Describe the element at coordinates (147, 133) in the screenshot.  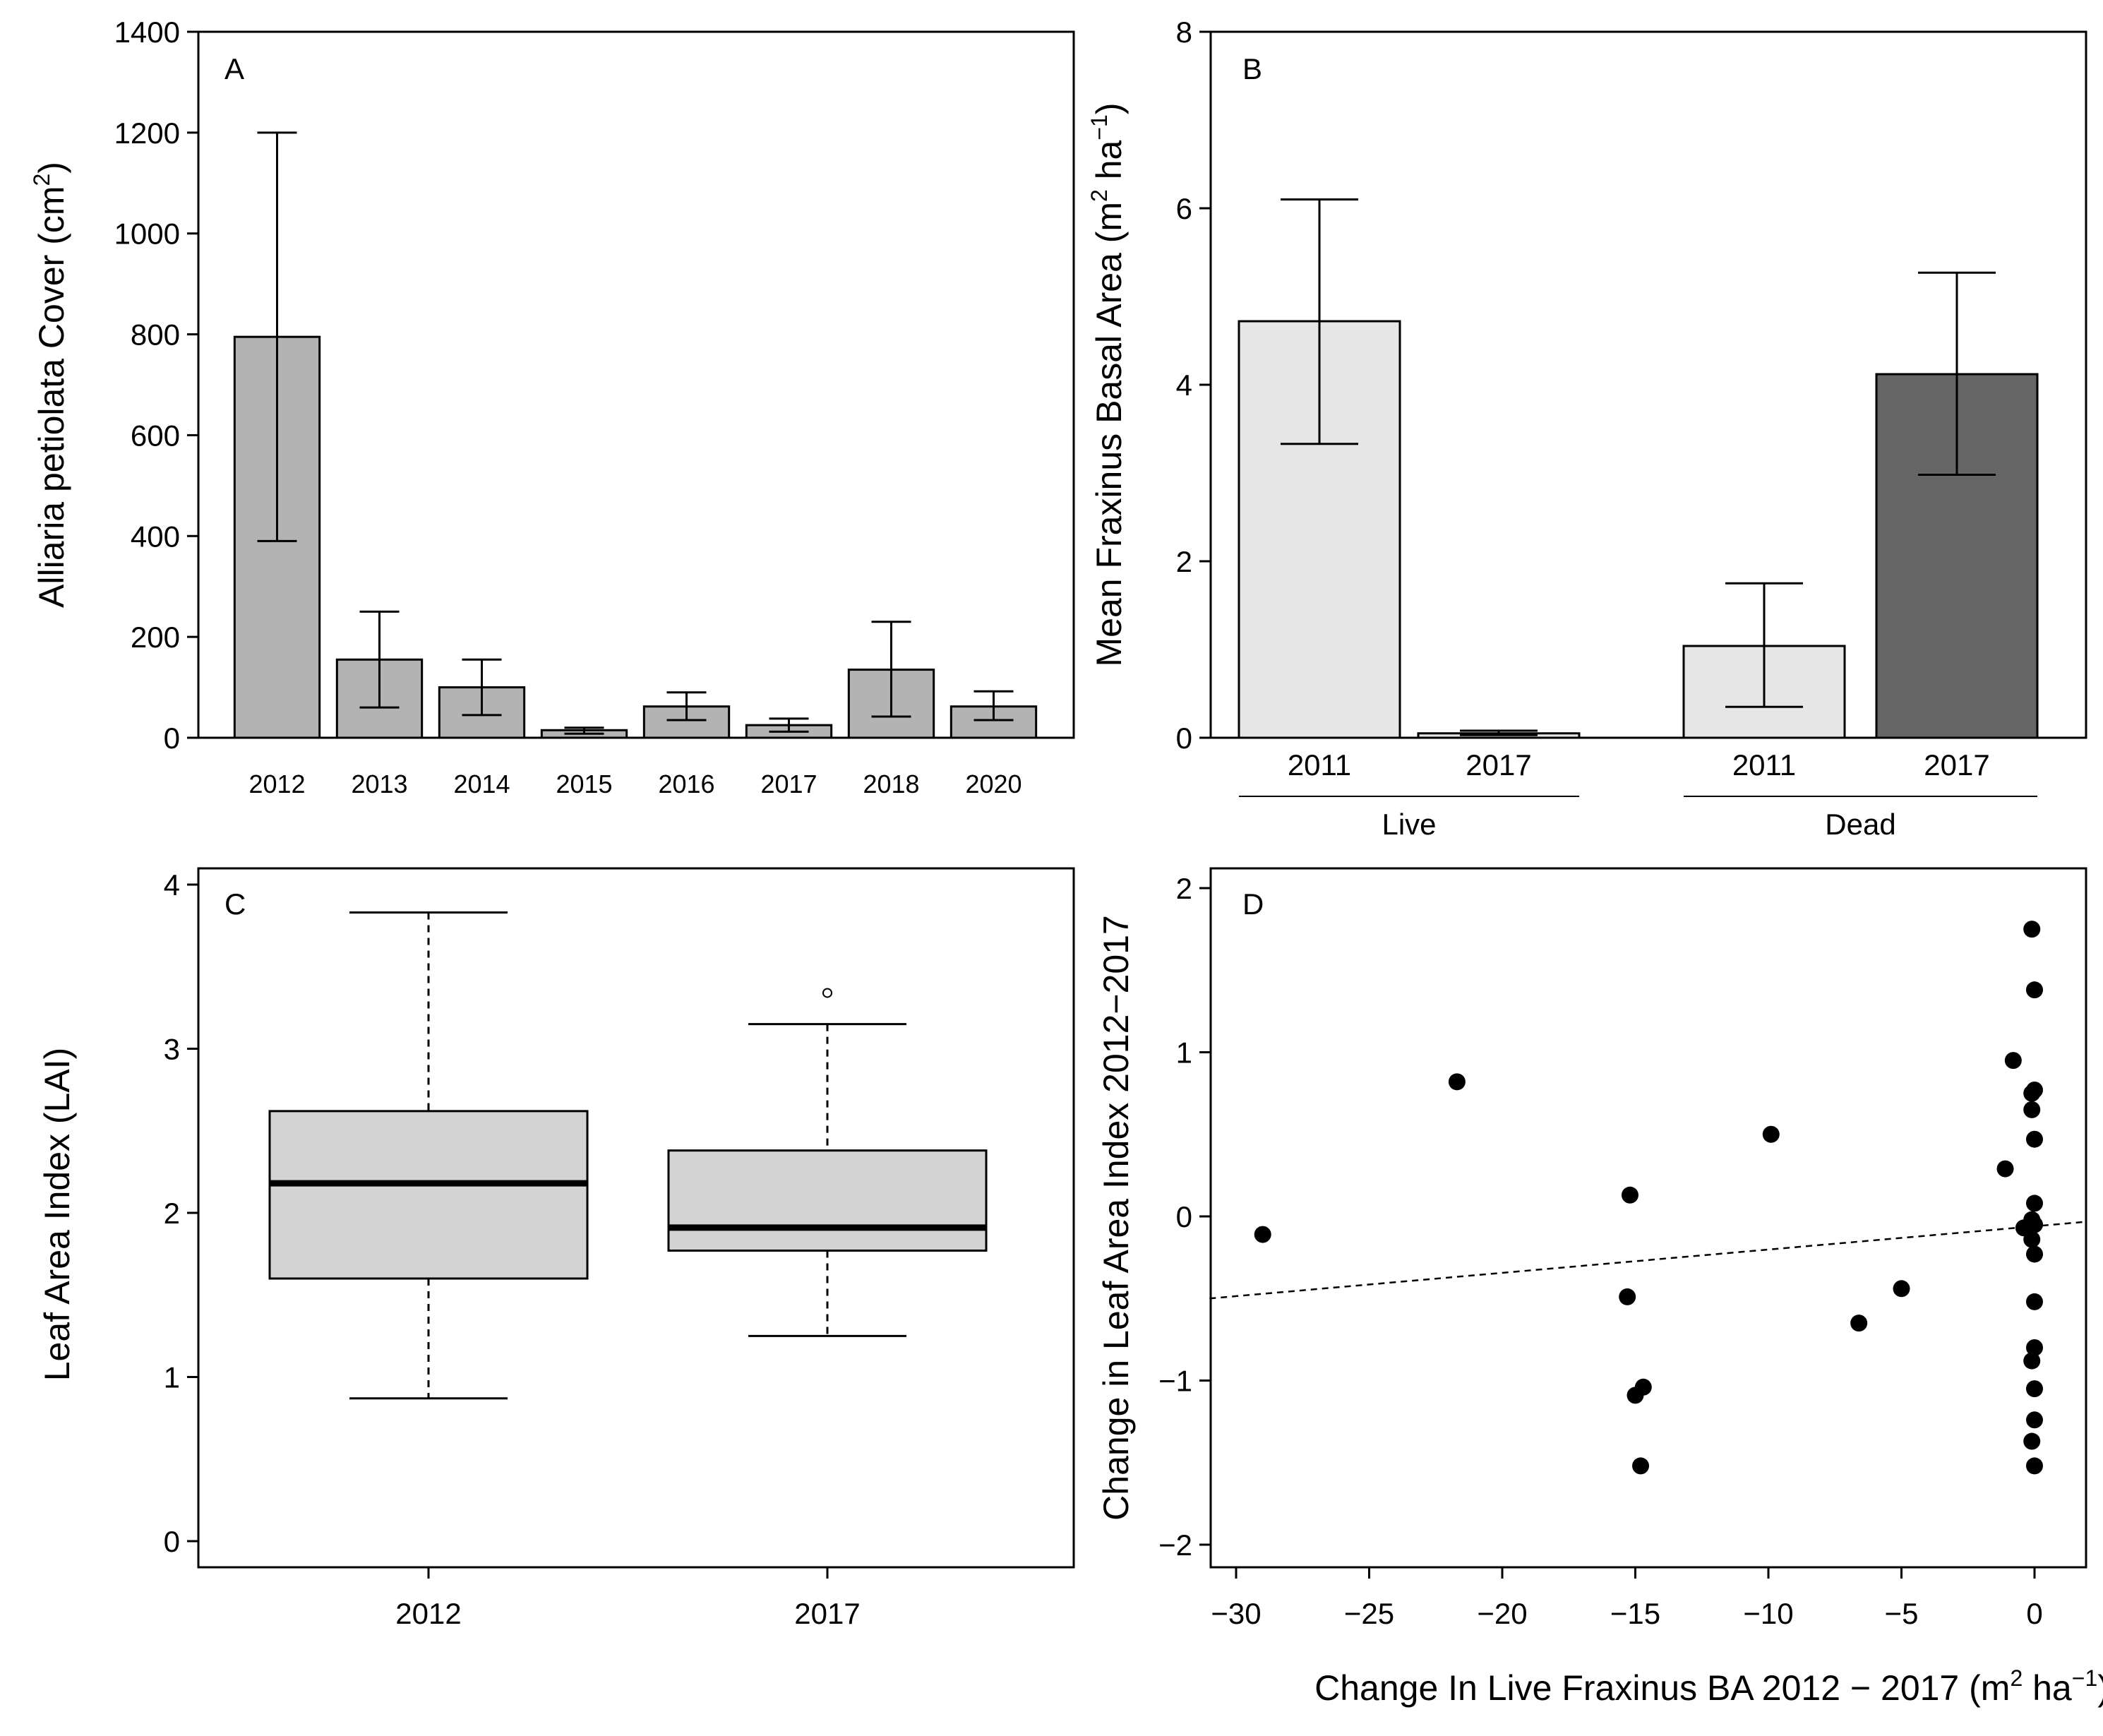
I see `y-tick-label: 1200` at that location.